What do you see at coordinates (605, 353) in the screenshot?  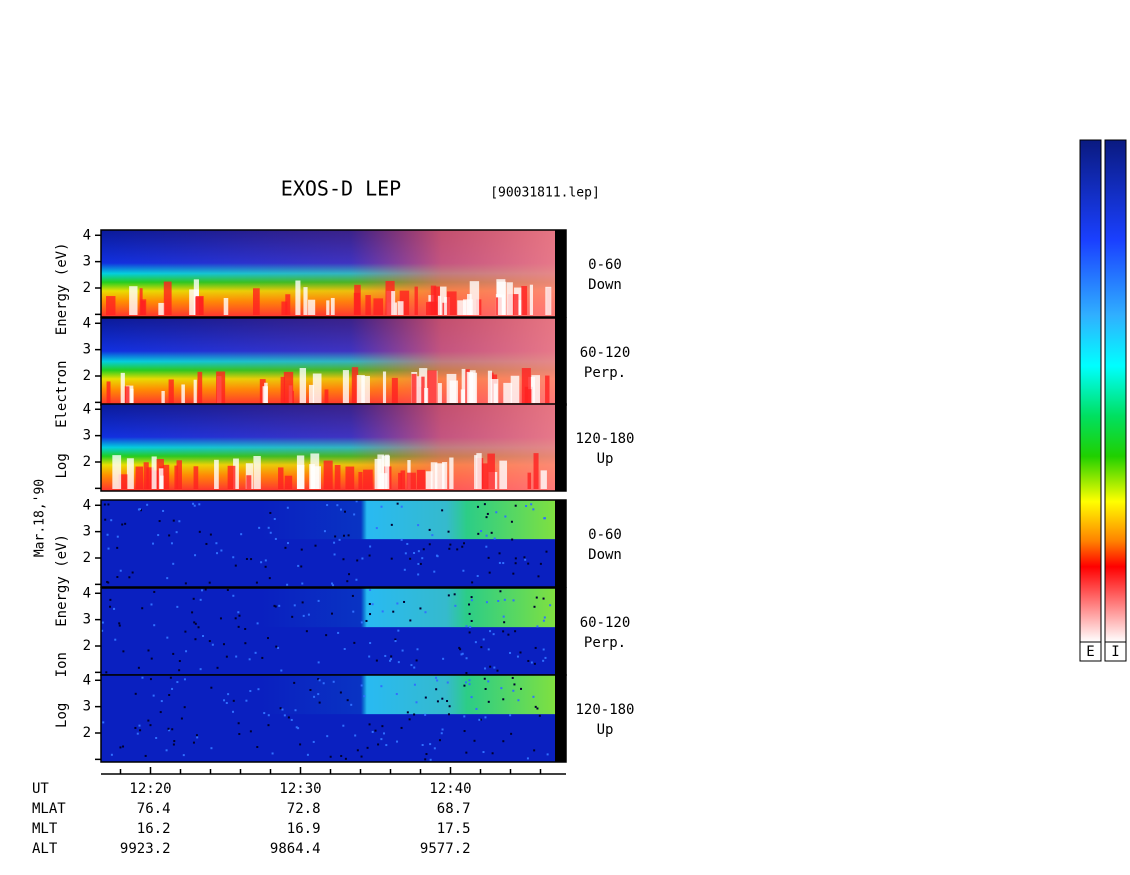 I see `panel-angle: 60-120` at bounding box center [605, 353].